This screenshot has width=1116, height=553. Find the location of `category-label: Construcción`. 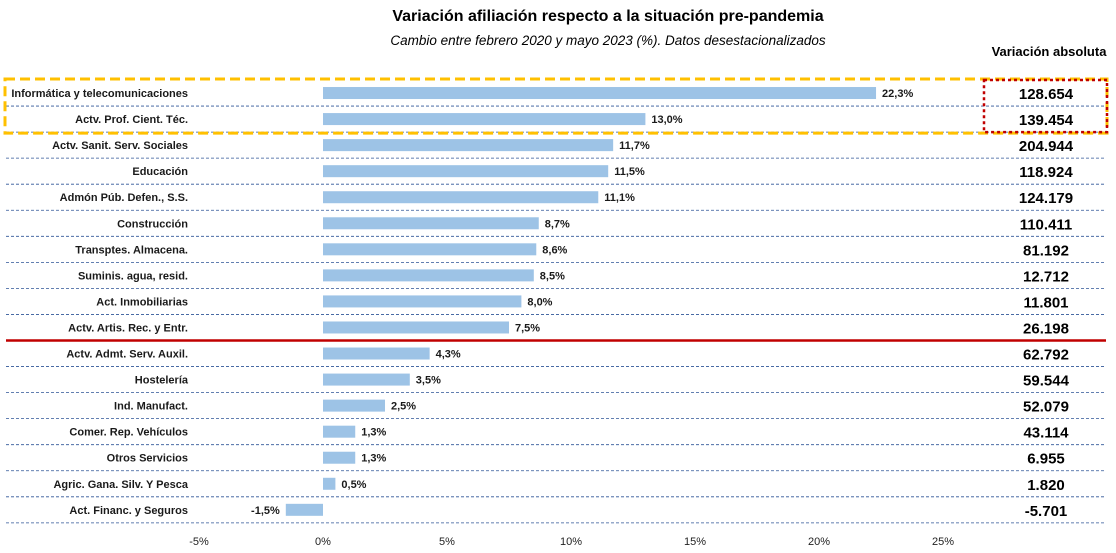

category-label: Construcción is located at coordinates (152, 224).